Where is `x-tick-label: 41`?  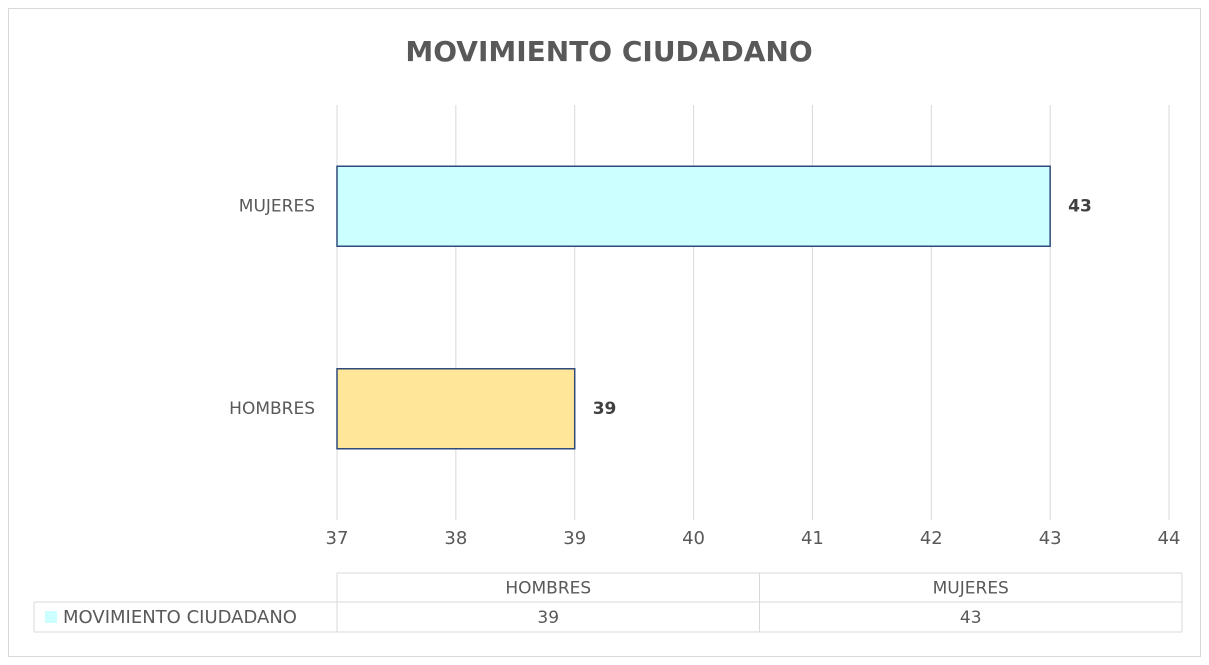 x-tick-label: 41 is located at coordinates (812, 538).